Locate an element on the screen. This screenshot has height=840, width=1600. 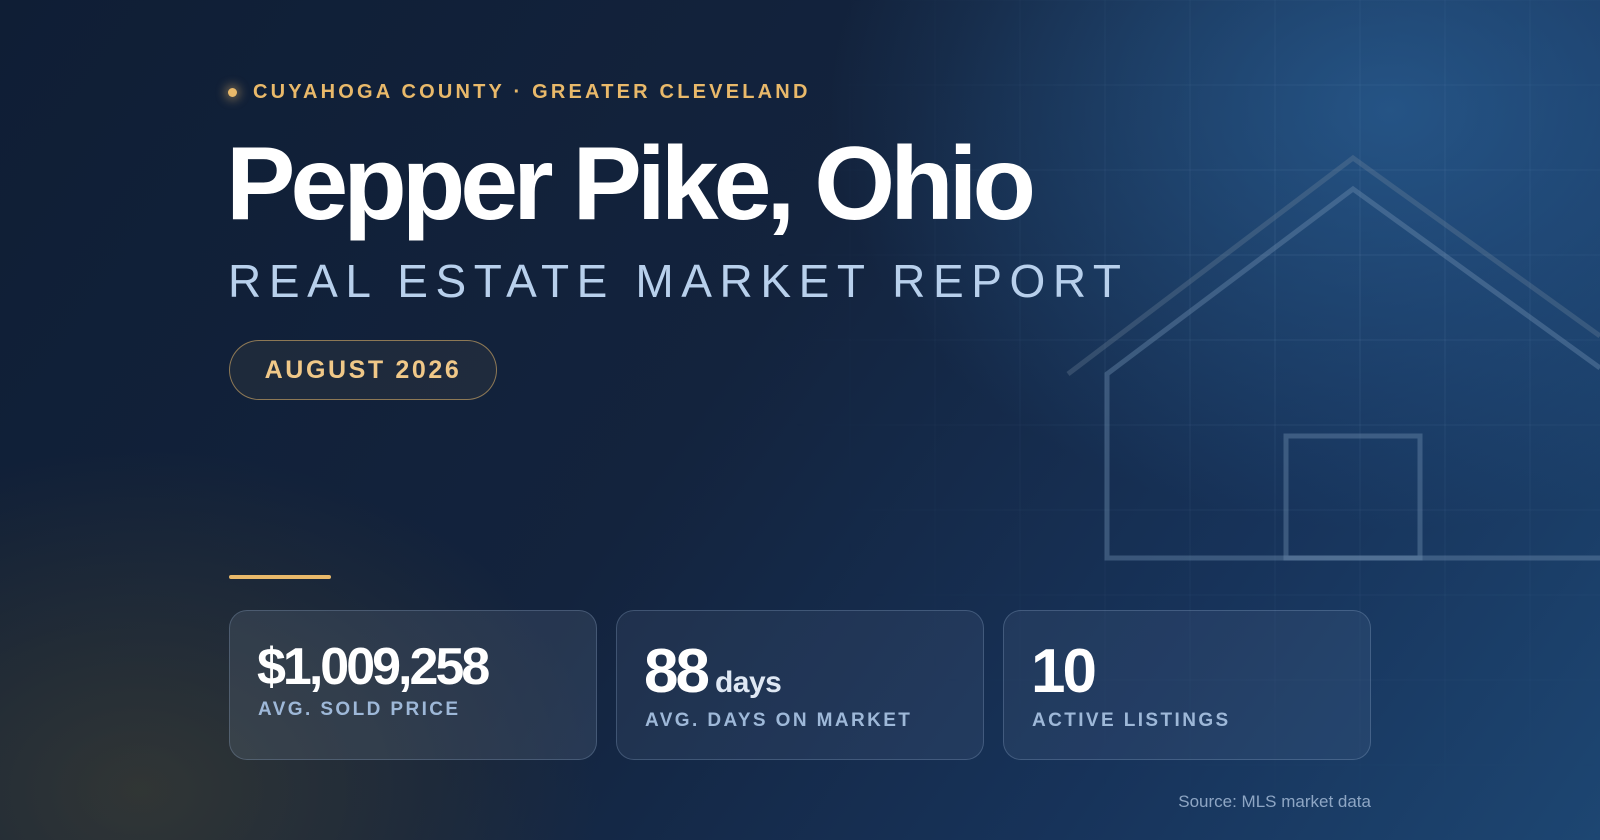
stat-label: AVG. SOLD PRICE is located at coordinates (359, 709).